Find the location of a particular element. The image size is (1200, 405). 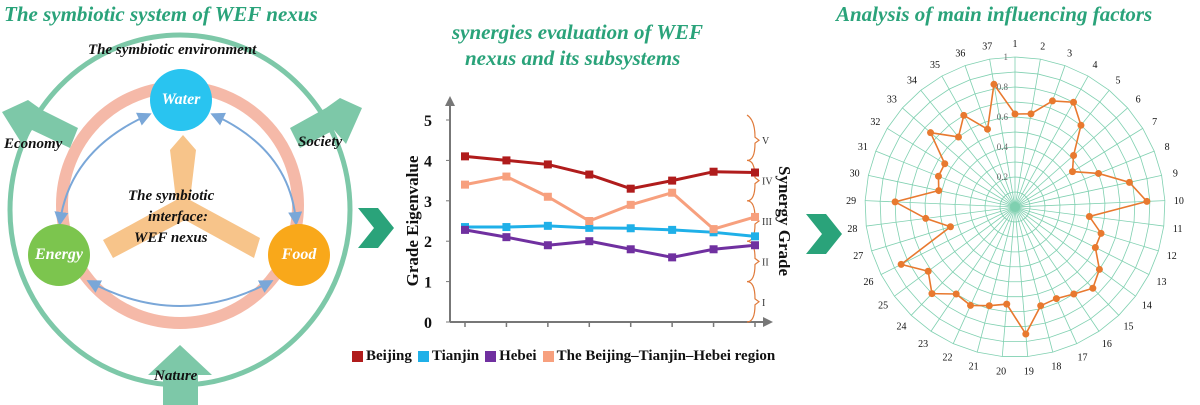

interface-label-line1: The symbiotic is located at coordinates (171, 196).